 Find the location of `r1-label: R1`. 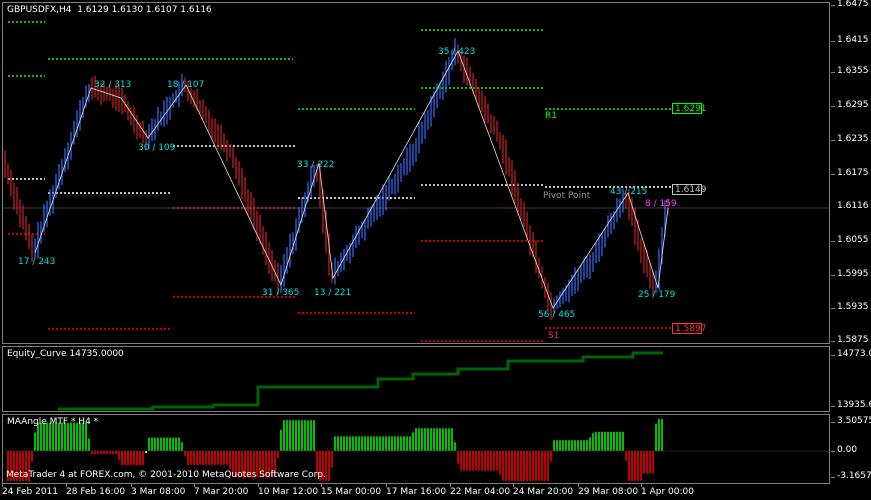

r1-label: R1 is located at coordinates (551, 116).